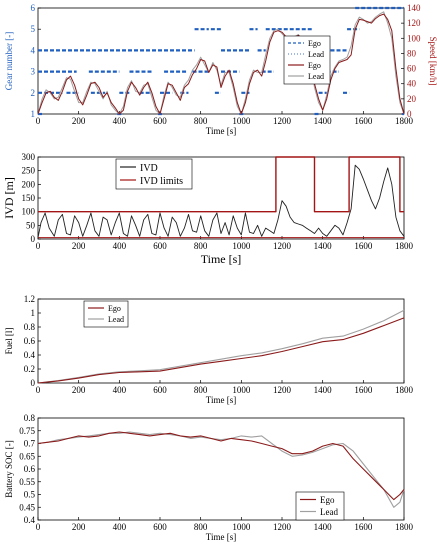 The width and height of the screenshot is (437, 550). What do you see at coordinates (161, 181) in the screenshot?
I see `legend-entry: IVD limits` at bounding box center [161, 181].